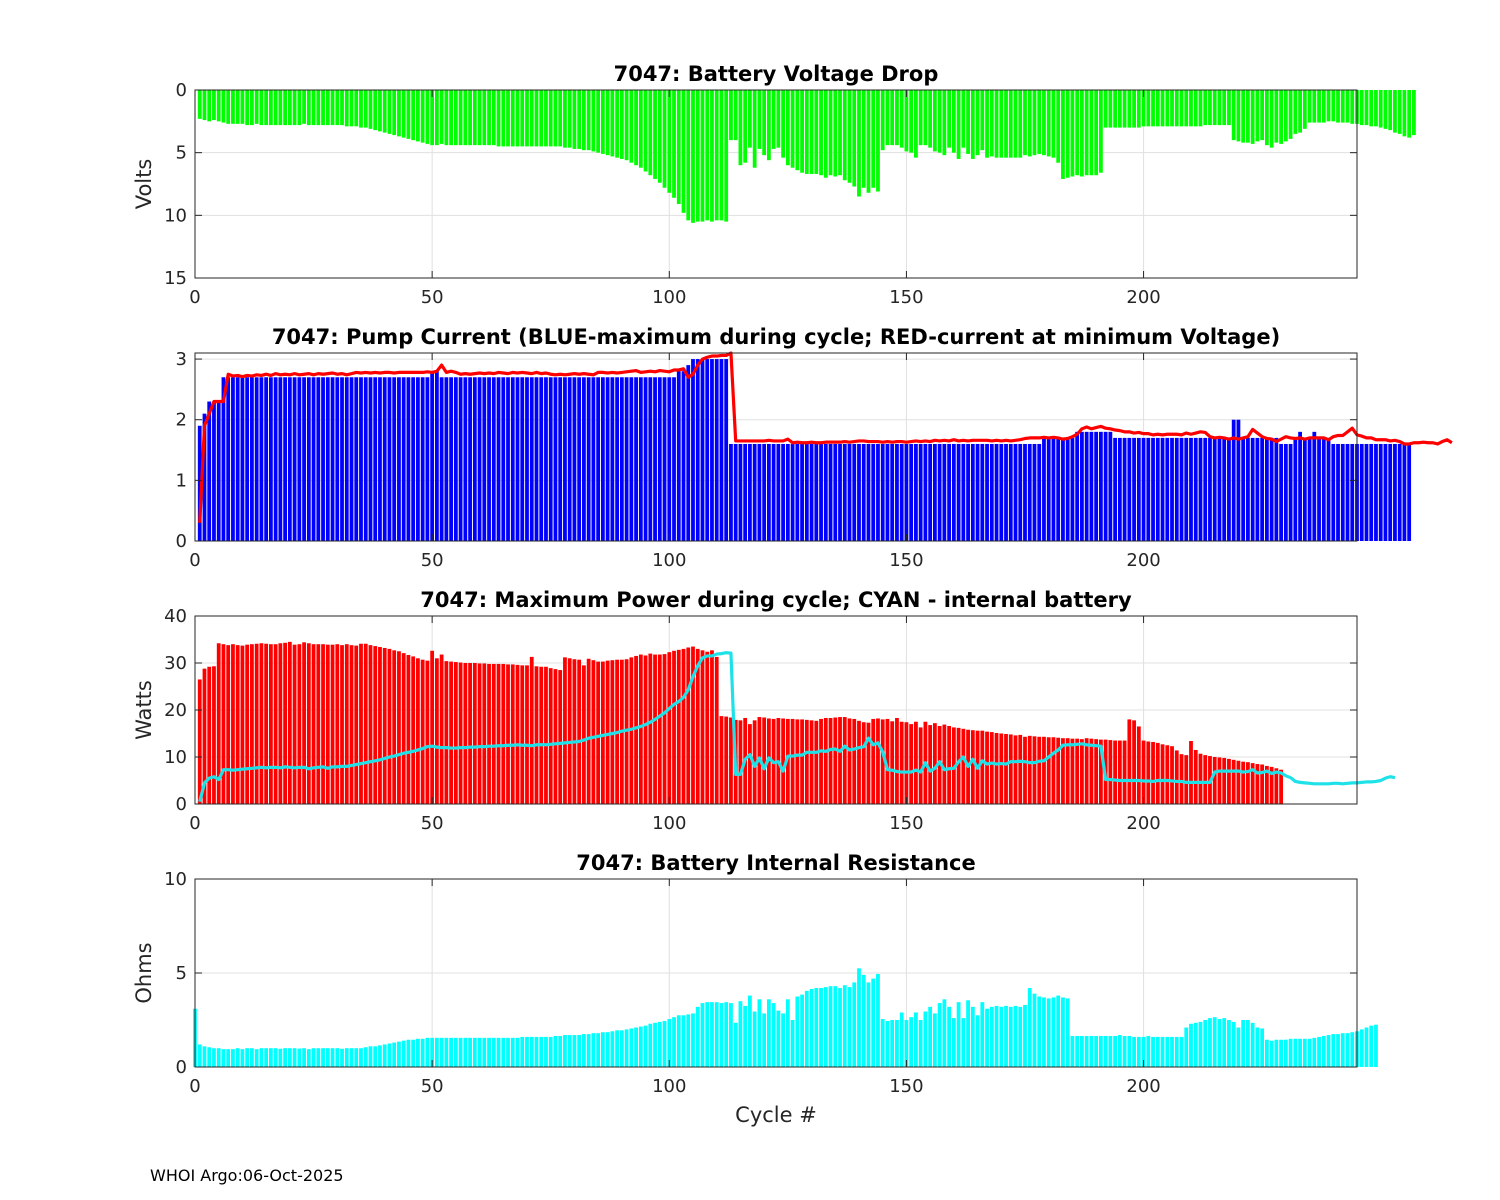 This screenshot has height=1200, width=1500. I want to click on voltage-y-axis-label: Volts, so click(144, 184).